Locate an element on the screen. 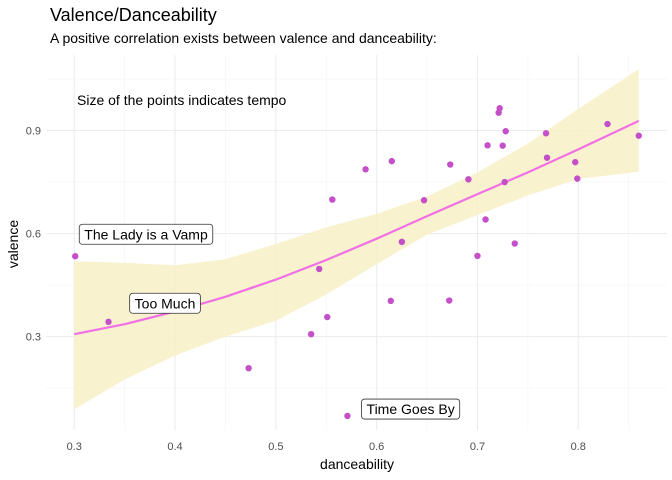  song-label-text: Too Much is located at coordinates (165, 303).